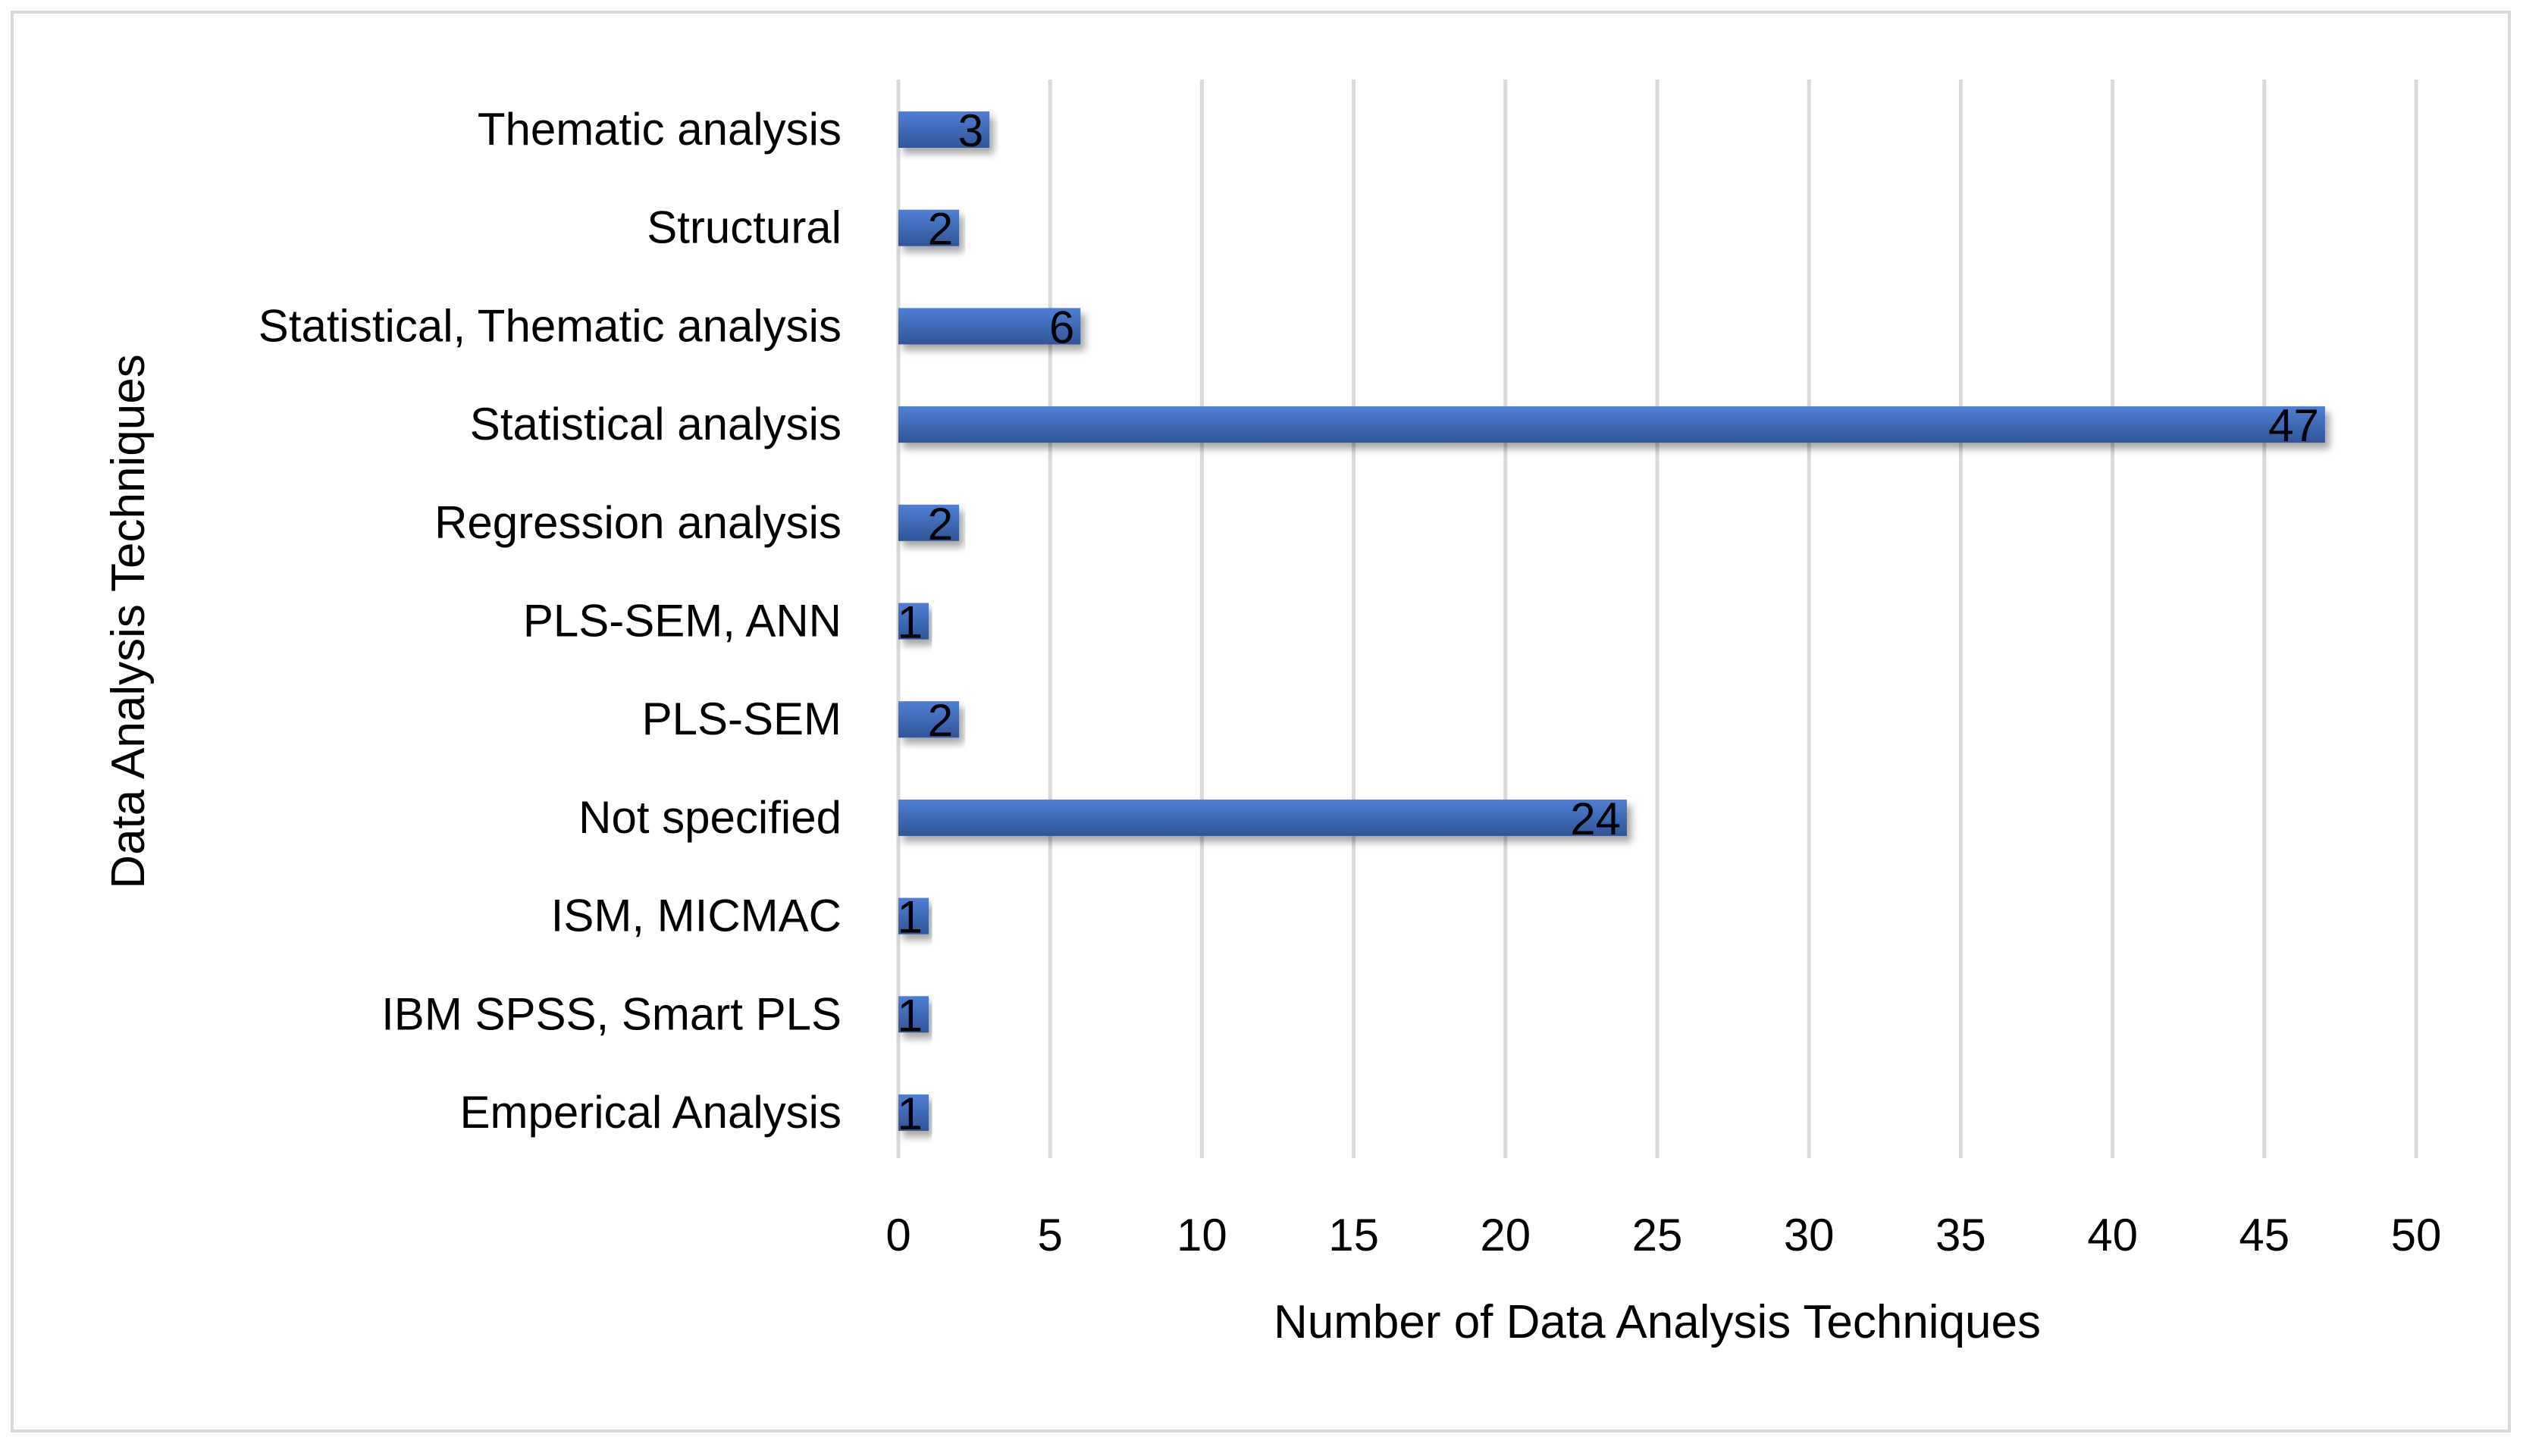 The height and width of the screenshot is (1456, 2523). Describe the element at coordinates (696, 916) in the screenshot. I see `category-label: ISM, MICMAC` at that location.